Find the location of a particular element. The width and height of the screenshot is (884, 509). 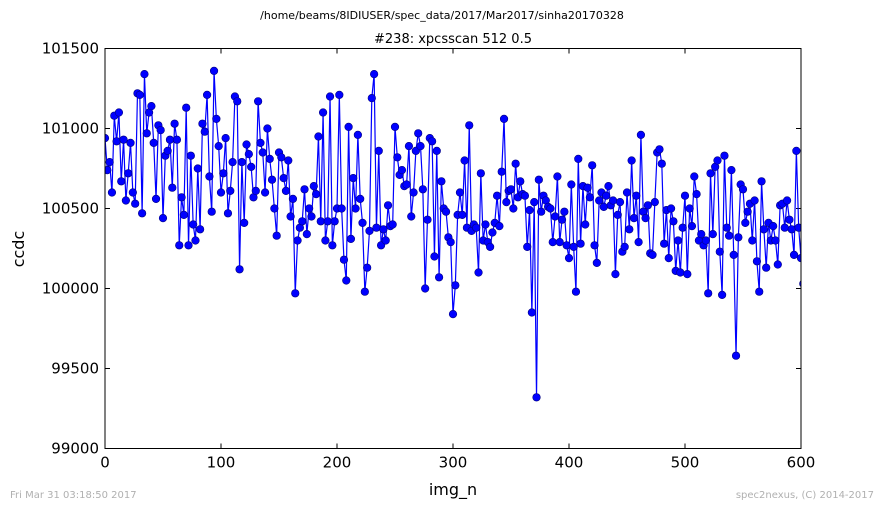

y-tick-label: 100000 is located at coordinates (70, 289).